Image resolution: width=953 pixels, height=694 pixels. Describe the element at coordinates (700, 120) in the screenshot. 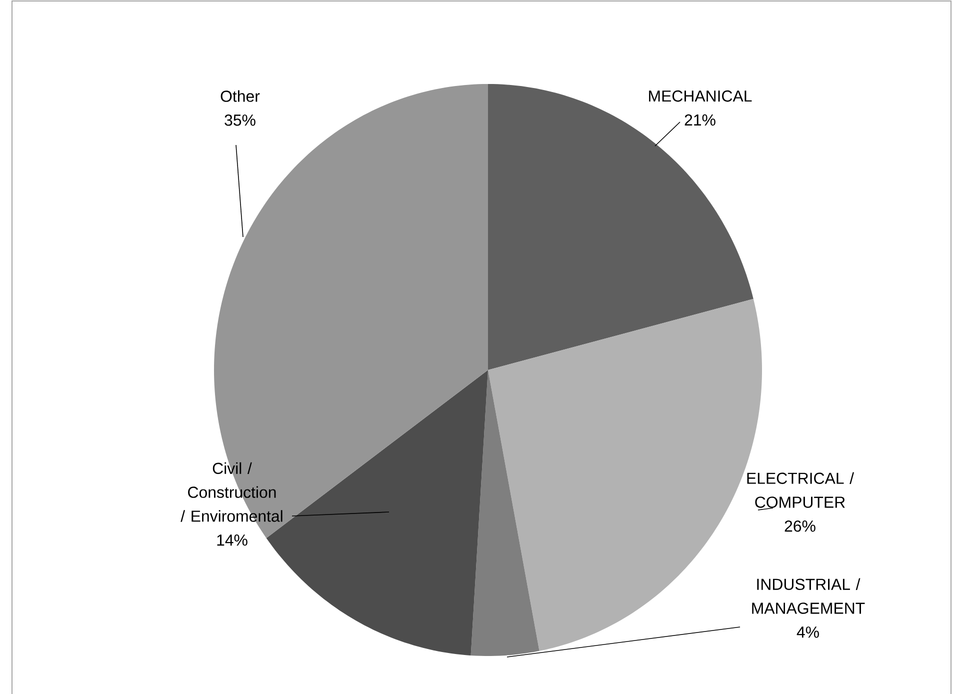

I see `data-label: 21%` at that location.